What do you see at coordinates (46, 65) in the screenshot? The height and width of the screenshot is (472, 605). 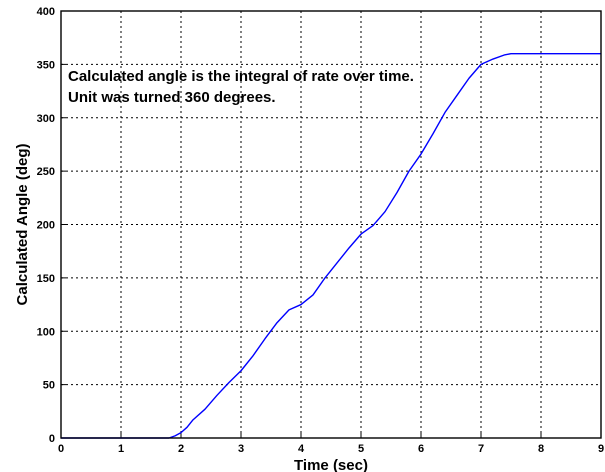 I see `y-tick-label: 350` at bounding box center [46, 65].